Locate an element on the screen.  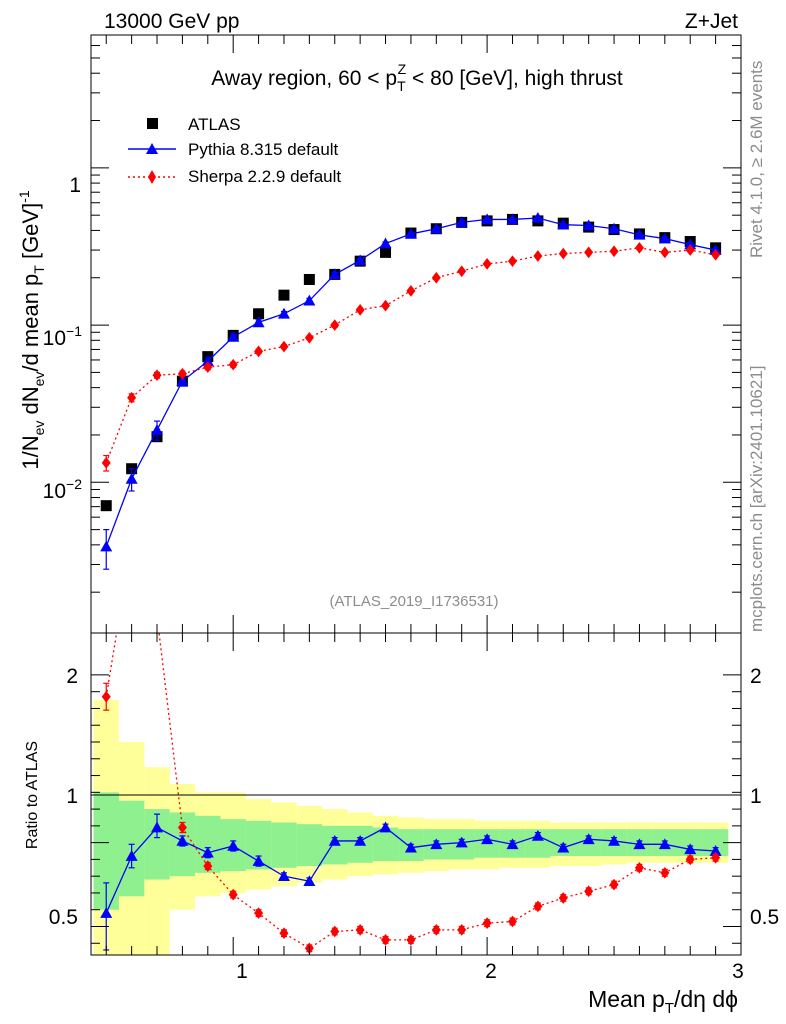
mcplots-label: mcplots.cern.ch [arXiv:2401.10621] is located at coordinates (756, 499).